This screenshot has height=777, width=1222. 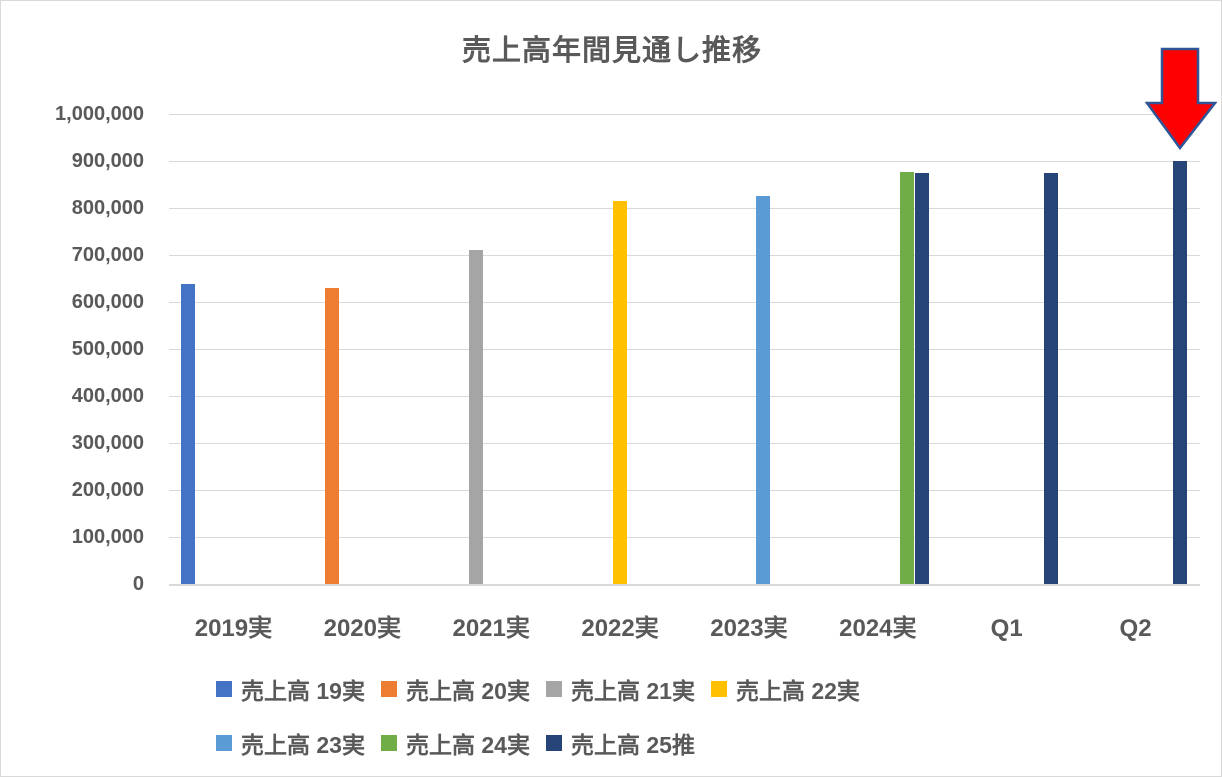 I want to click on x-axis-label-2021実: 2021実, so click(x=491, y=628).